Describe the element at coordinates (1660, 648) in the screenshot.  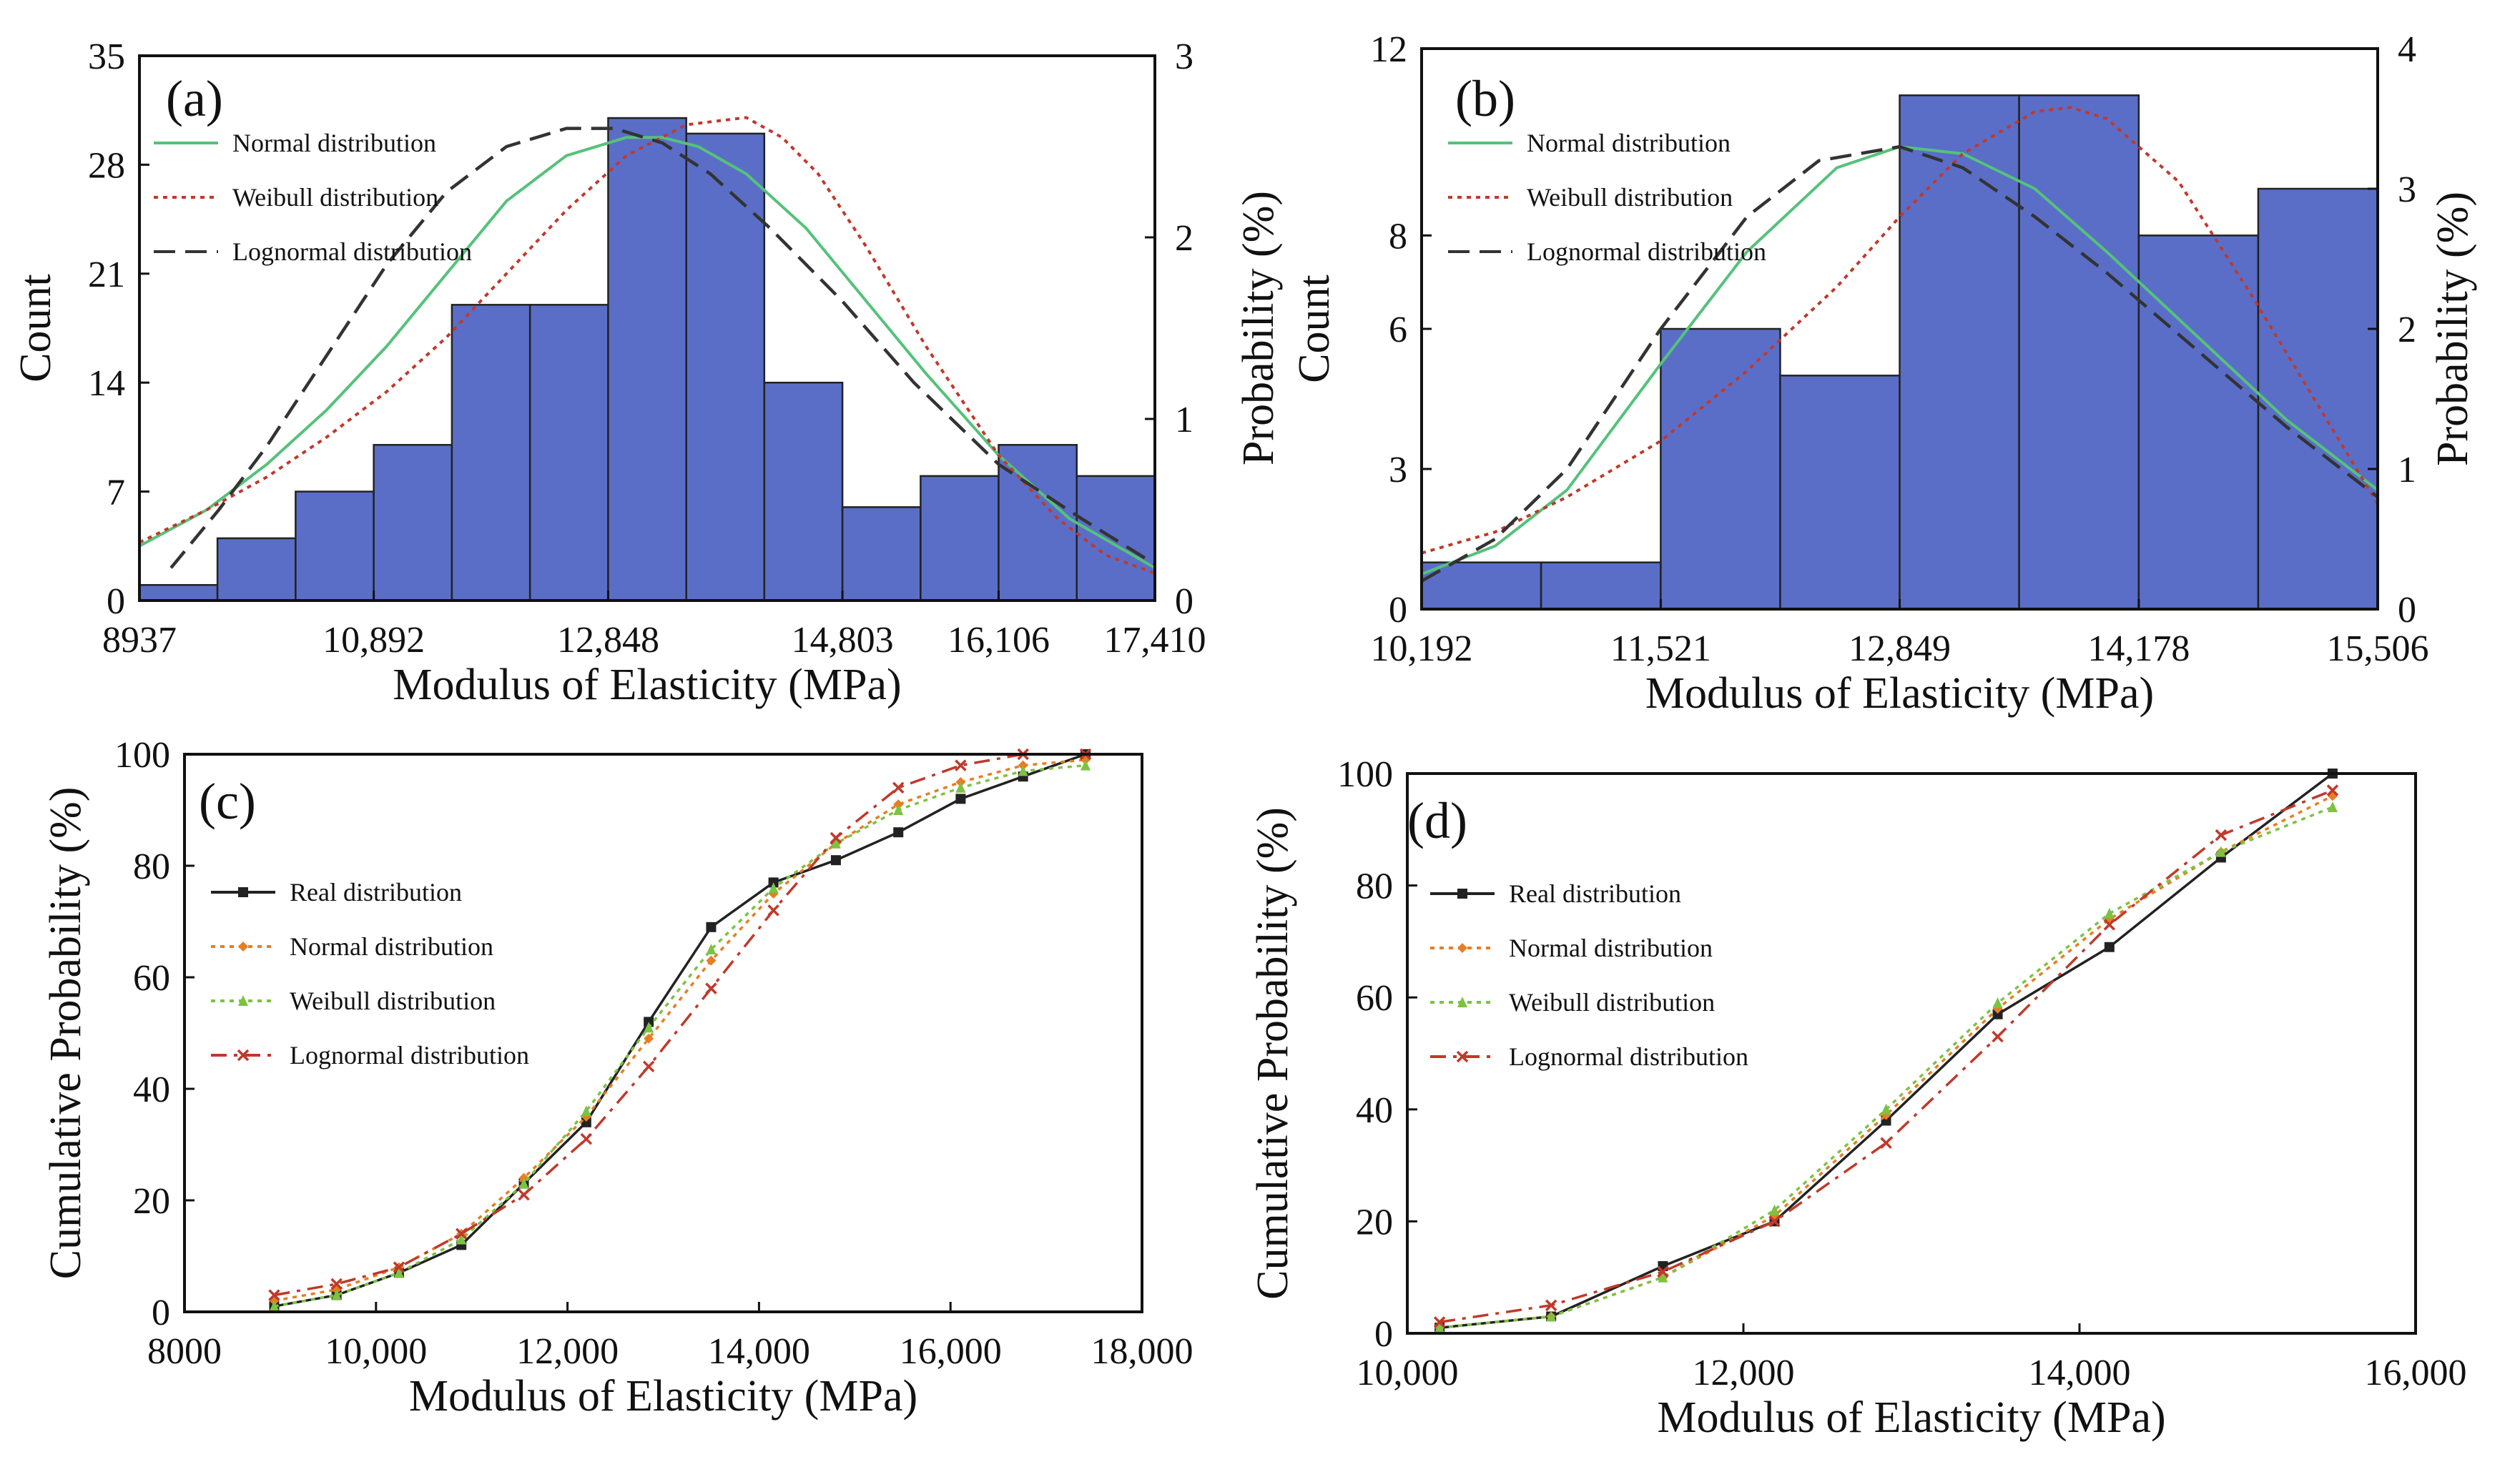
I see `x-tick-label: 11,521` at that location.